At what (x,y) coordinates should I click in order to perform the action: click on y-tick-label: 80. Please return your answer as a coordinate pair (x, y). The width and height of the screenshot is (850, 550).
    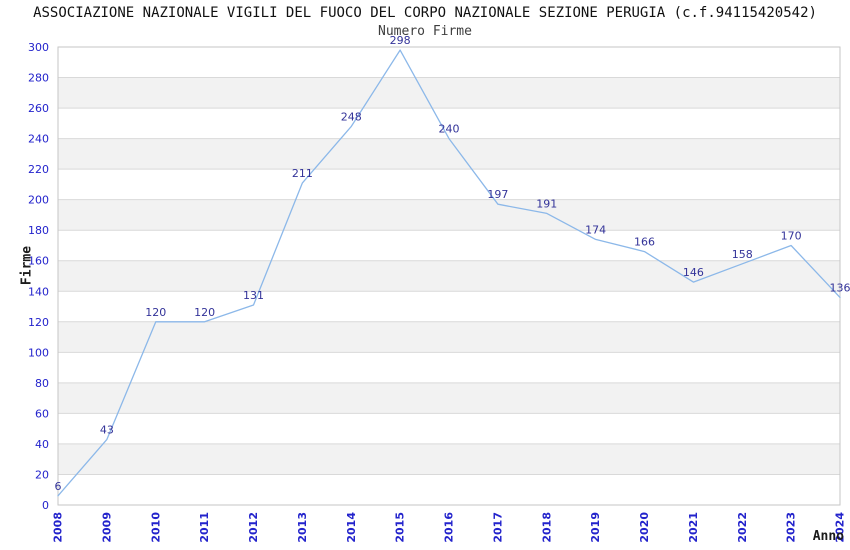
    Looking at the image, I should click on (42, 383).